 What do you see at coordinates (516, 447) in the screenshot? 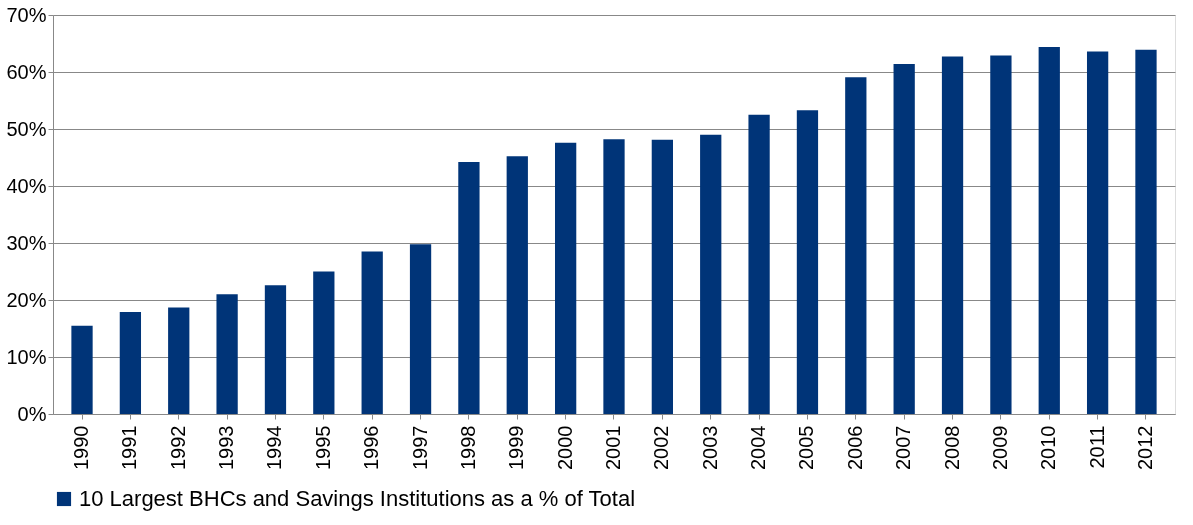
I see `x-tick-label: 1999` at bounding box center [516, 447].